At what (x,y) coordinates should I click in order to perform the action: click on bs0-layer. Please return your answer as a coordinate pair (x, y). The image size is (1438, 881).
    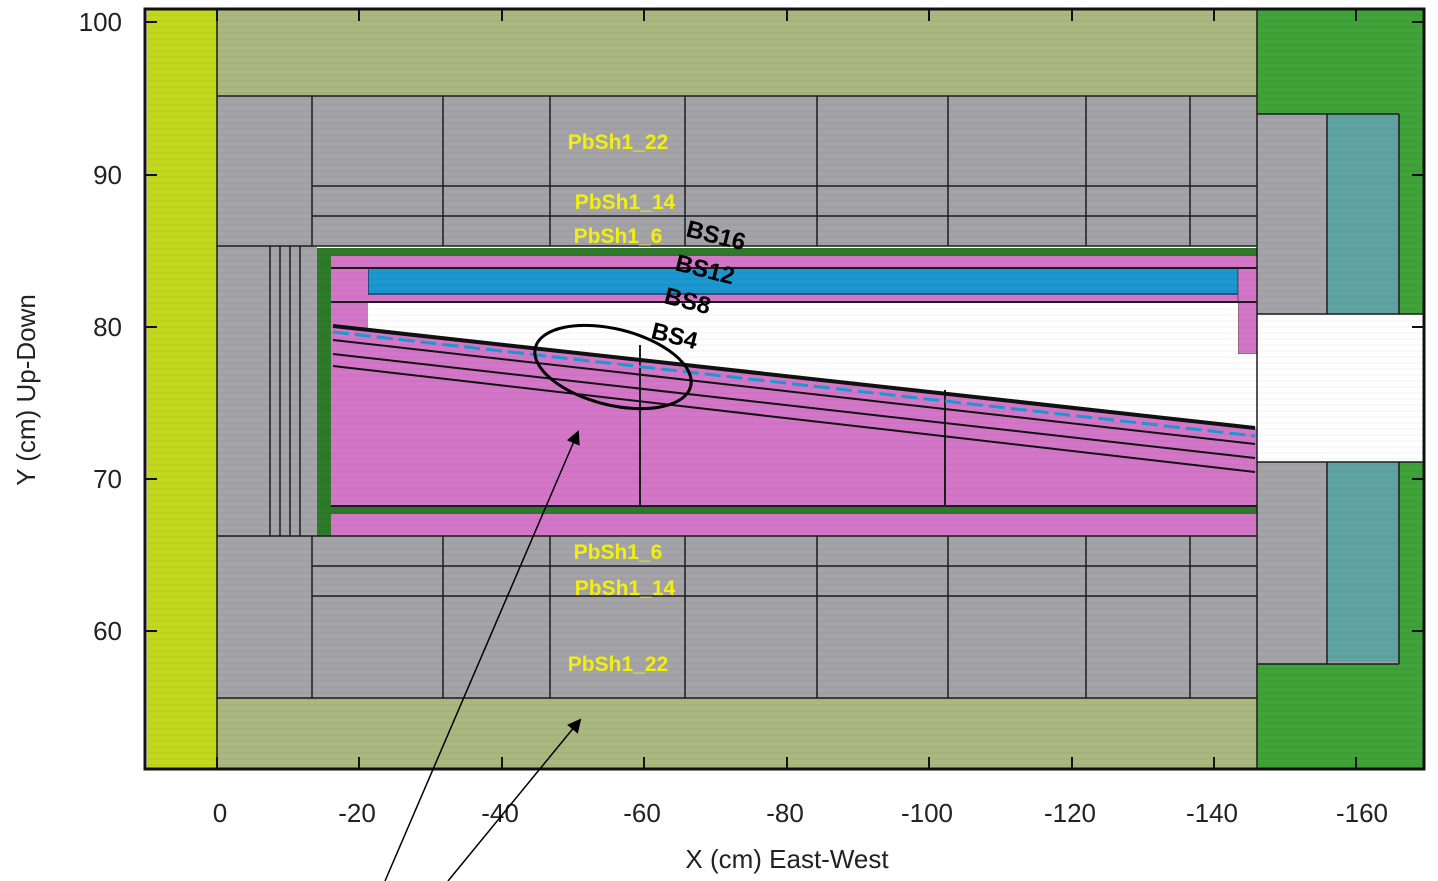
    Looking at the image, I should click on (794, 419).